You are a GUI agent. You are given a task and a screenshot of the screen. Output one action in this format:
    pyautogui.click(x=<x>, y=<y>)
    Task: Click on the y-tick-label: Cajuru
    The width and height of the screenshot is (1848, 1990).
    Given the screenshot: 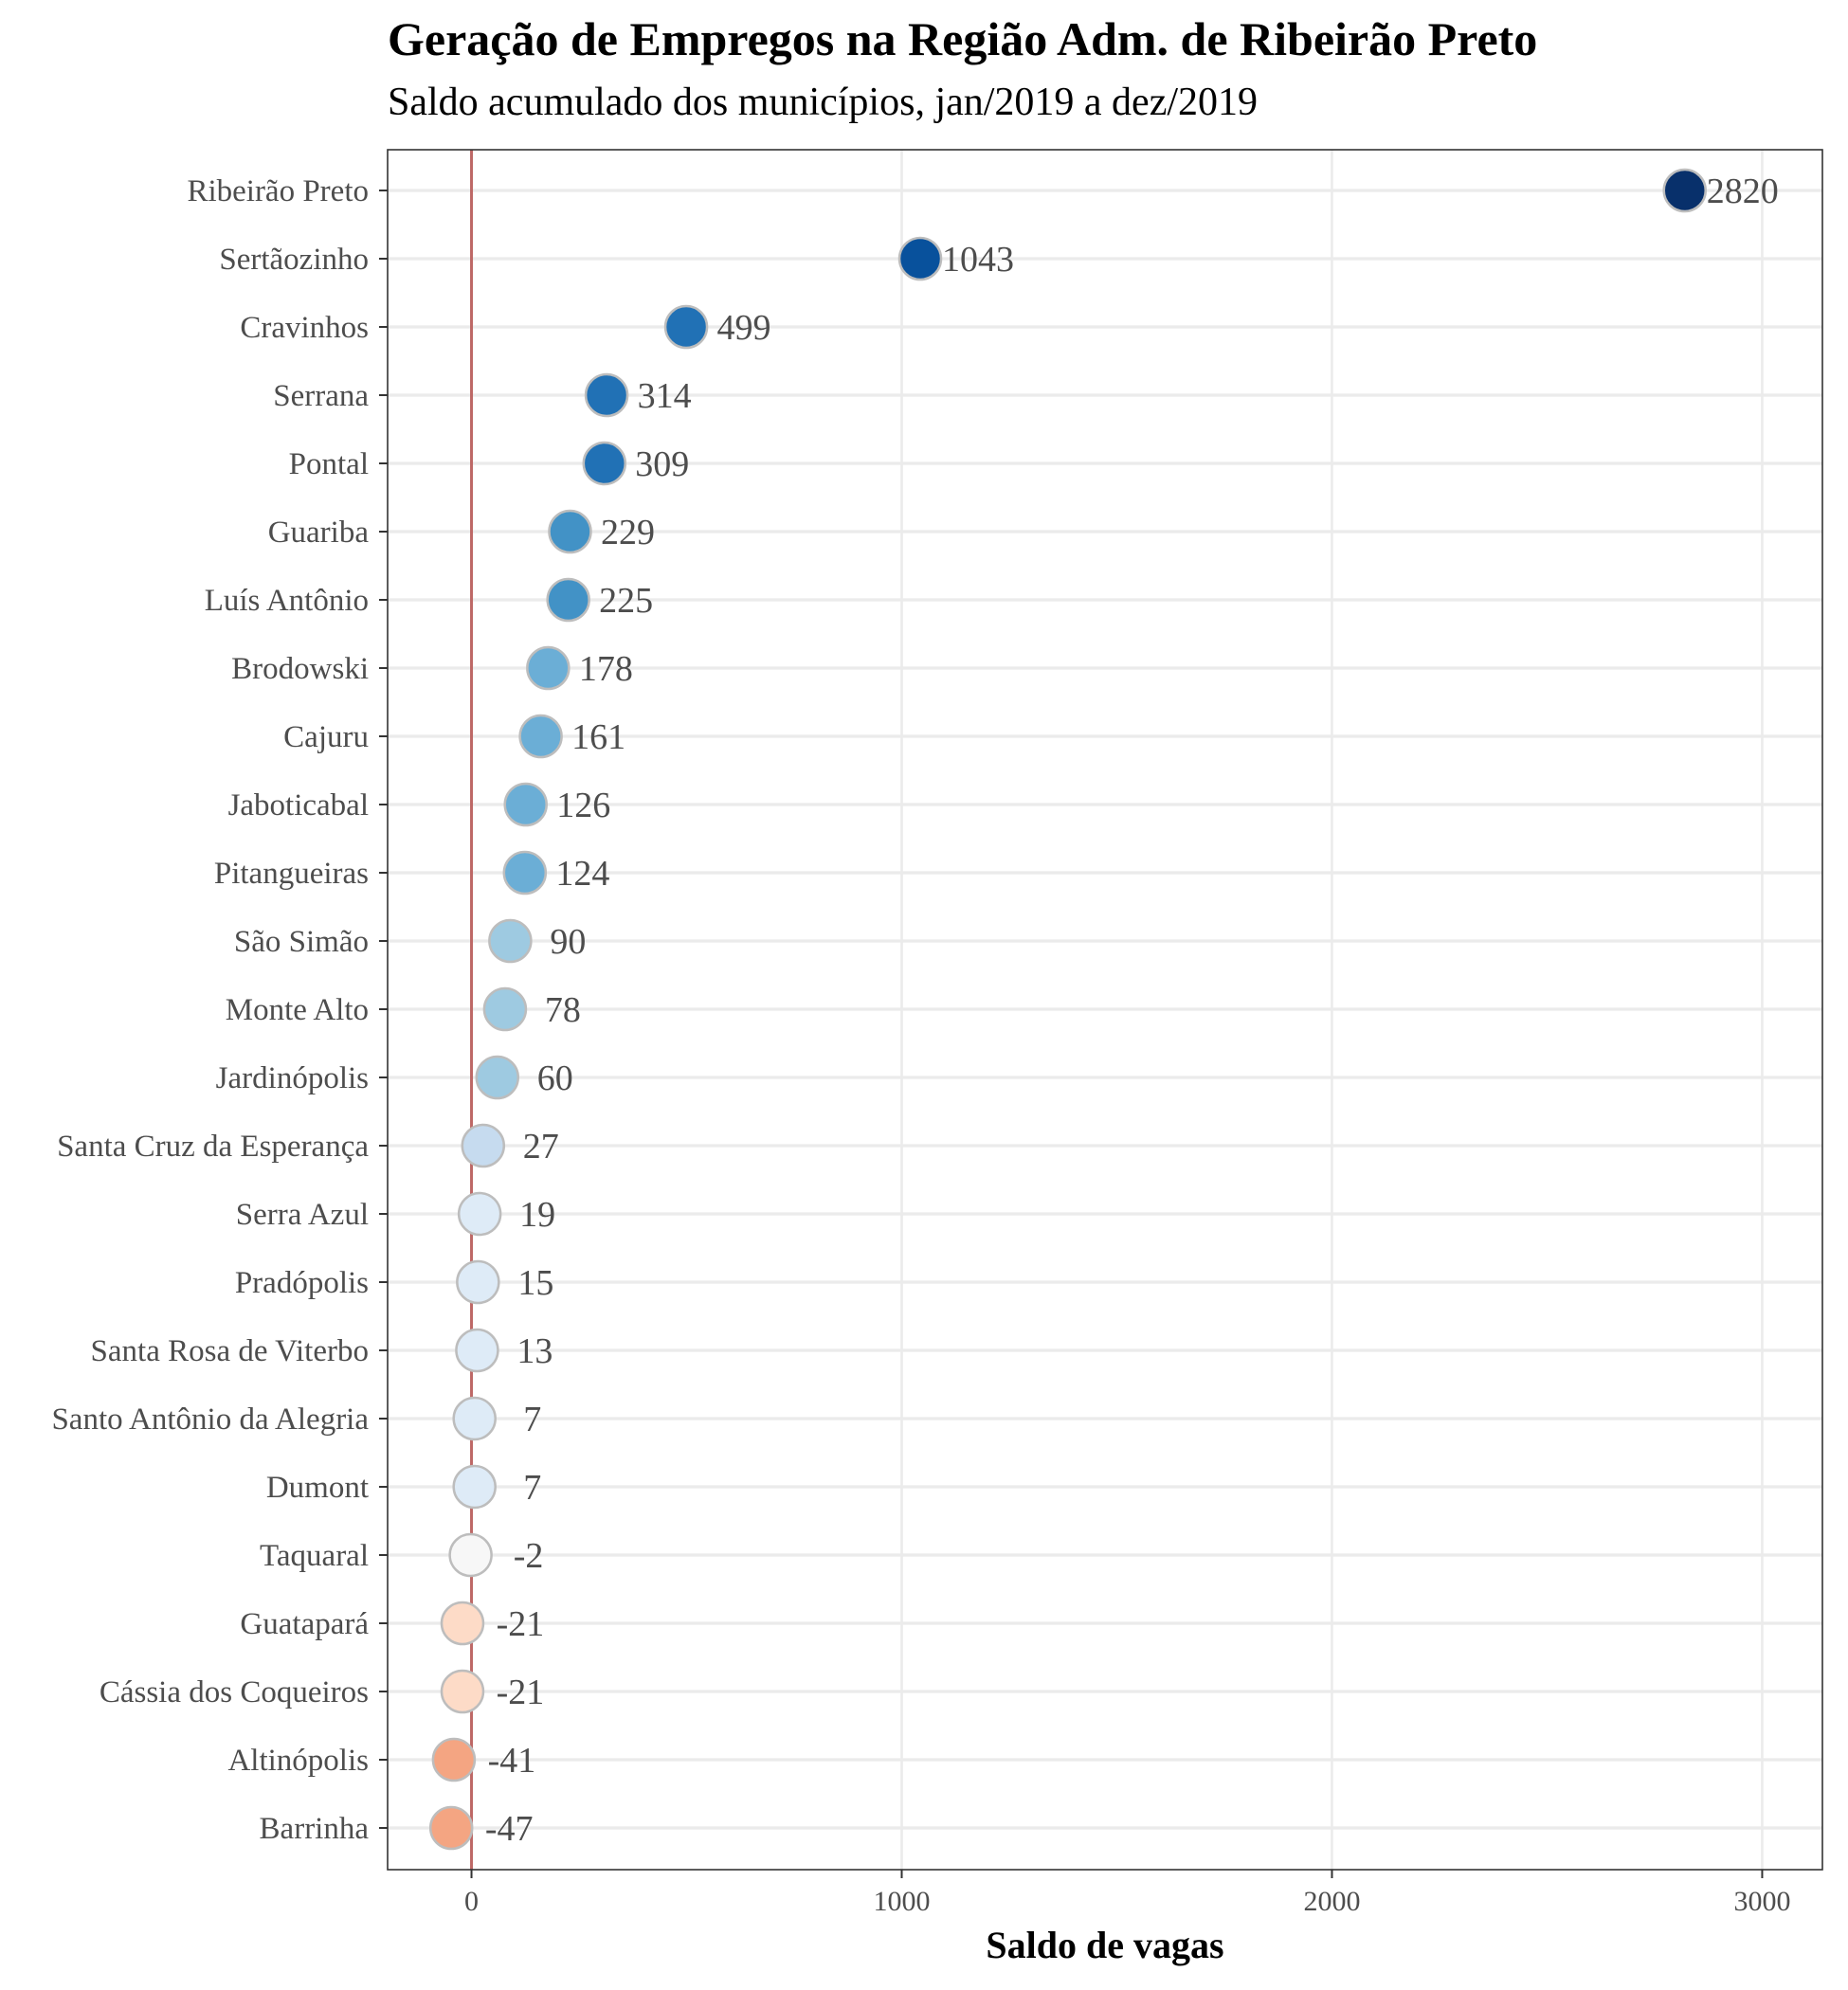 What is the action you would take?
    pyautogui.click(x=326, y=737)
    